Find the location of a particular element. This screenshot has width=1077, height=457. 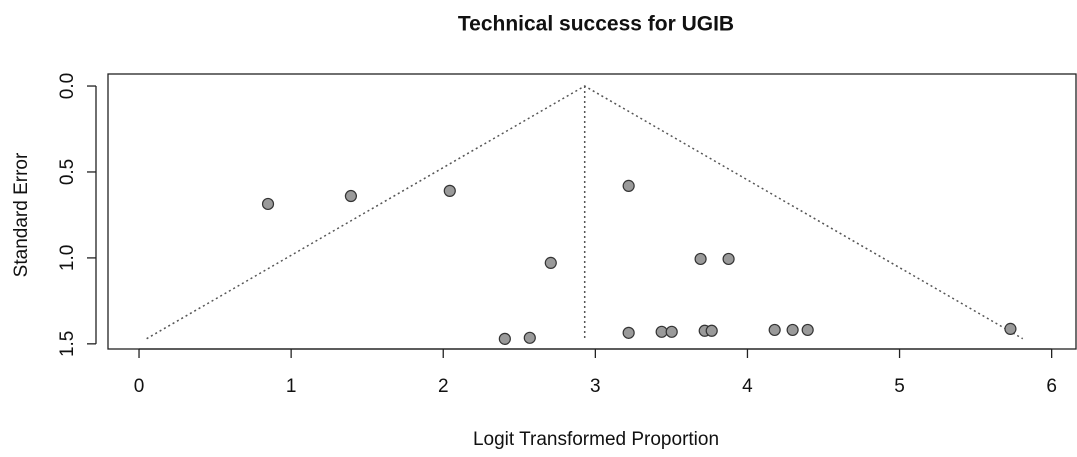

y-tick-label: 0.0 is located at coordinates (67, 86).